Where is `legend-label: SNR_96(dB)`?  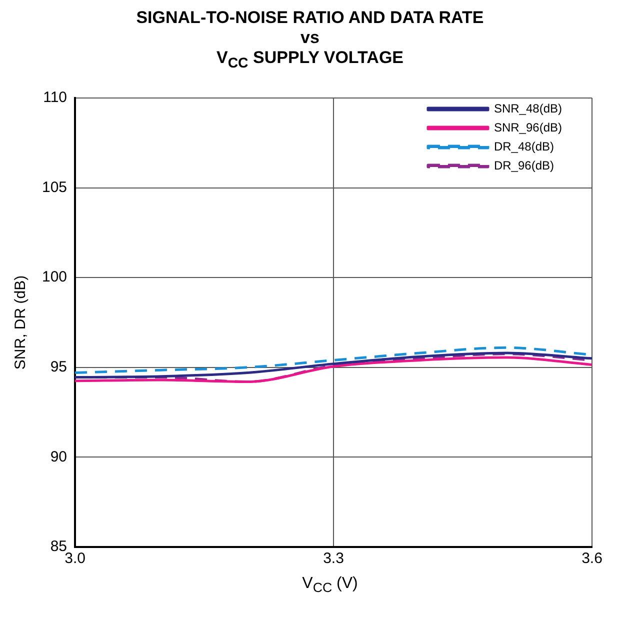 legend-label: SNR_96(dB) is located at coordinates (528, 127).